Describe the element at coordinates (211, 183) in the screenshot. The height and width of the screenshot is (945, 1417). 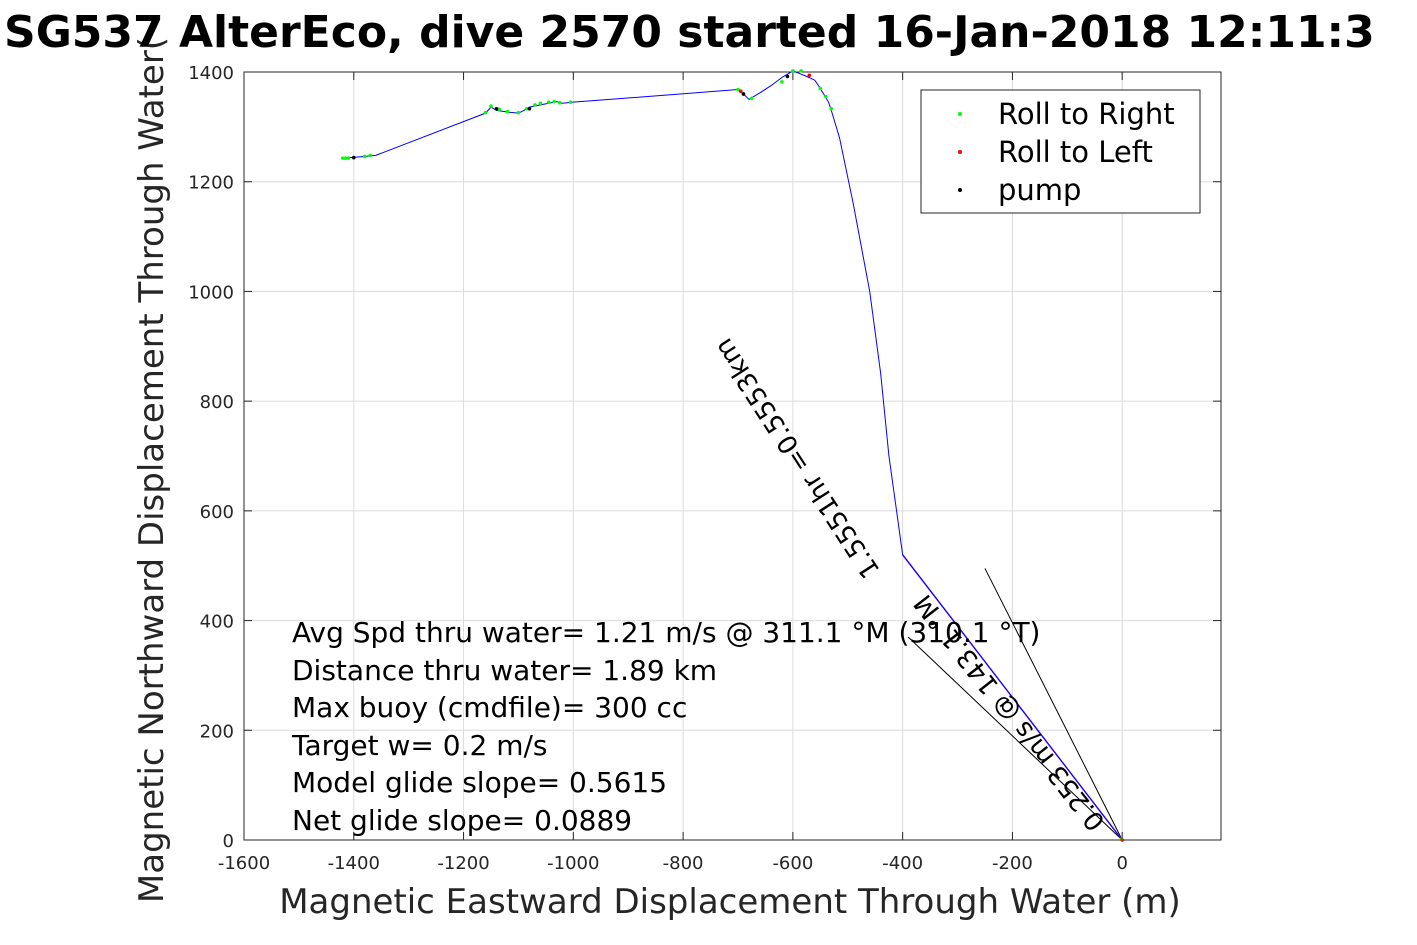
I see `y-tick-label: 1200` at that location.